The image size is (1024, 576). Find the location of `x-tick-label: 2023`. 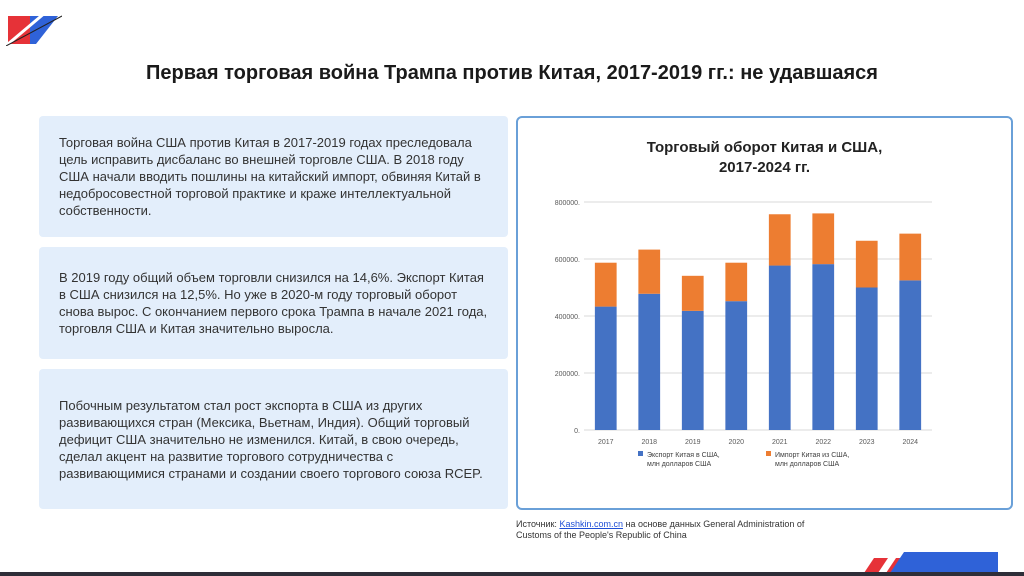

x-tick-label: 2023 is located at coordinates (867, 442).